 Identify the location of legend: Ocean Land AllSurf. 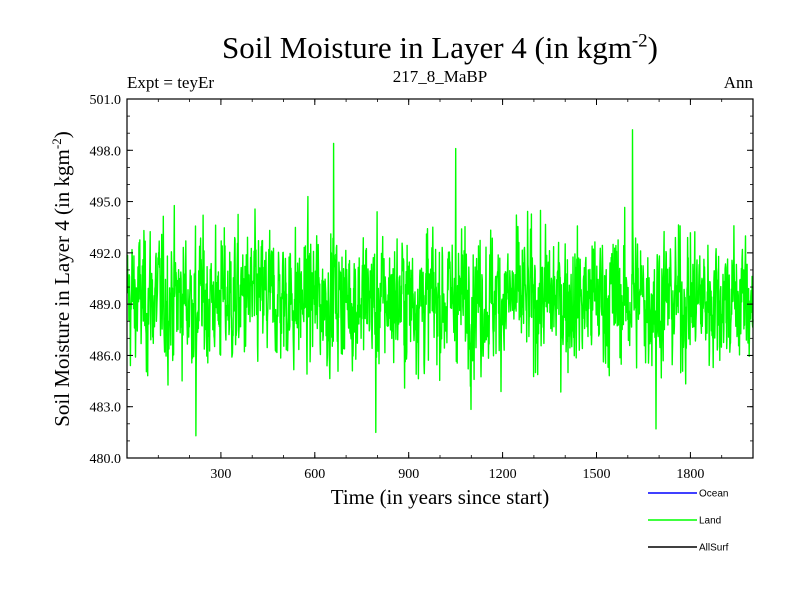
(688, 521).